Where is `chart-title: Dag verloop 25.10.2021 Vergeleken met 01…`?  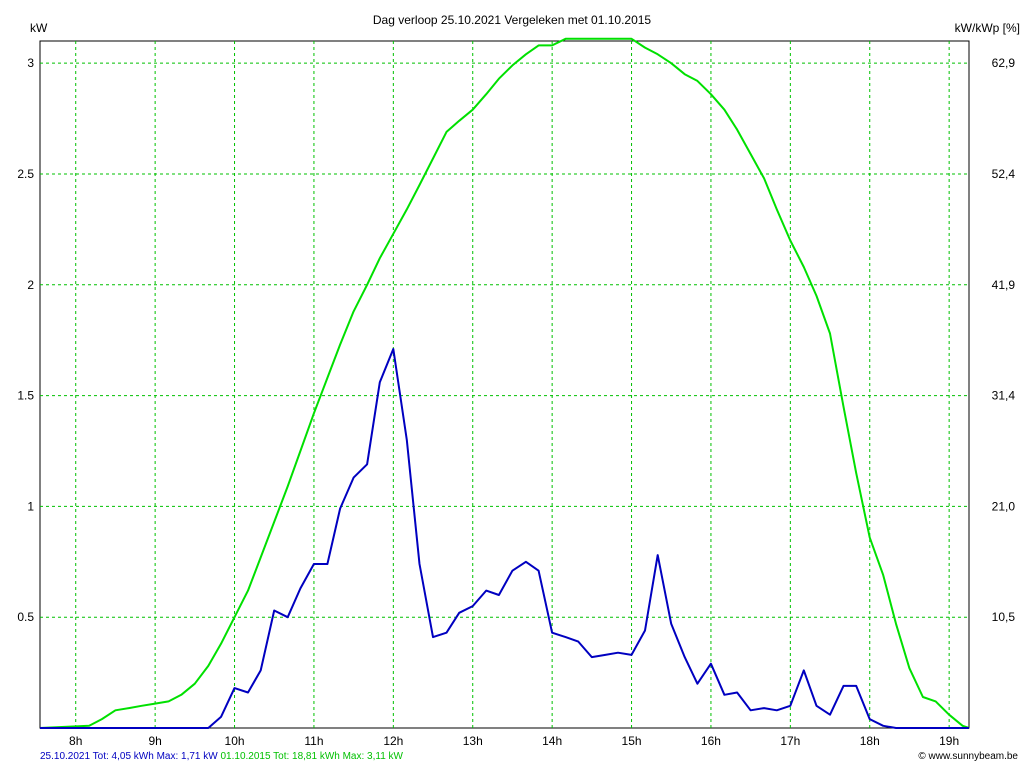
chart-title: Dag verloop 25.10.2021 Vergeleken met 01… is located at coordinates (512, 20).